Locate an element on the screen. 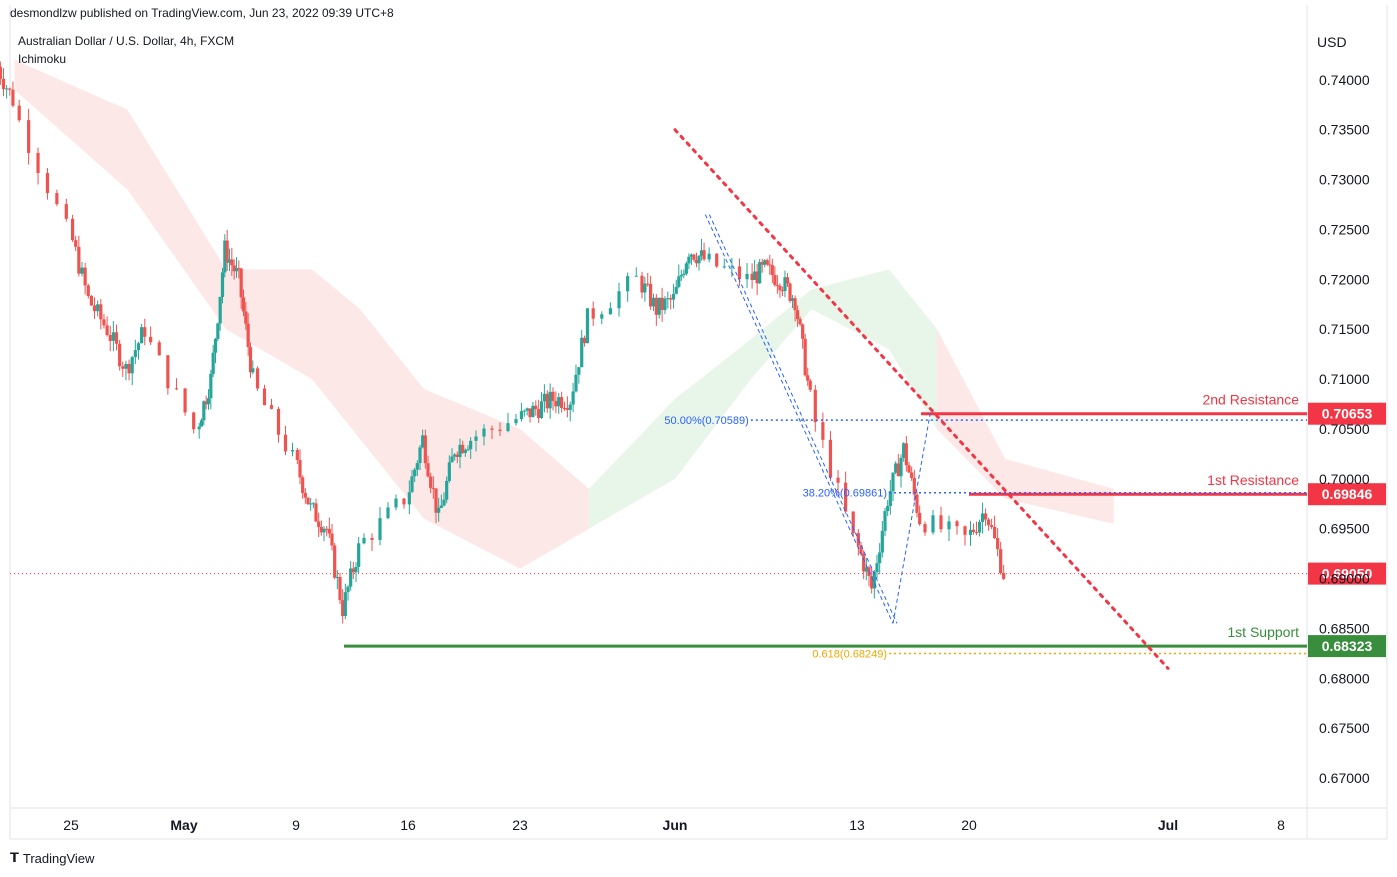 The image size is (1397, 877). level-price-value: 0.70653 is located at coordinates (1347, 414).